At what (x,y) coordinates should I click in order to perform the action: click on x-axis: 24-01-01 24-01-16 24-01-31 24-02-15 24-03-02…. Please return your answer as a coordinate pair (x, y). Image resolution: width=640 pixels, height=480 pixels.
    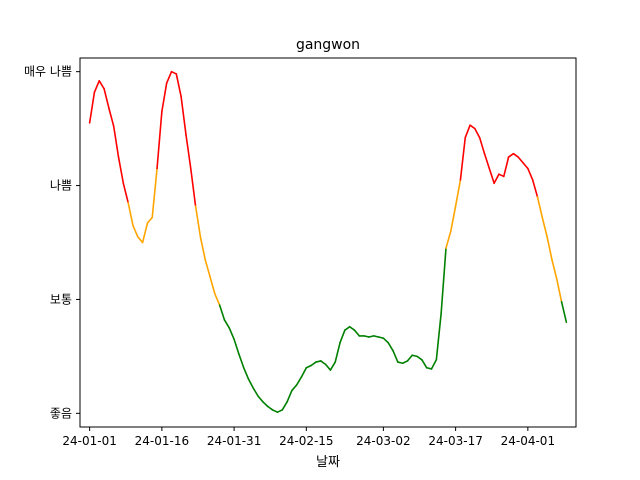
    Looking at the image, I should click on (308, 437).